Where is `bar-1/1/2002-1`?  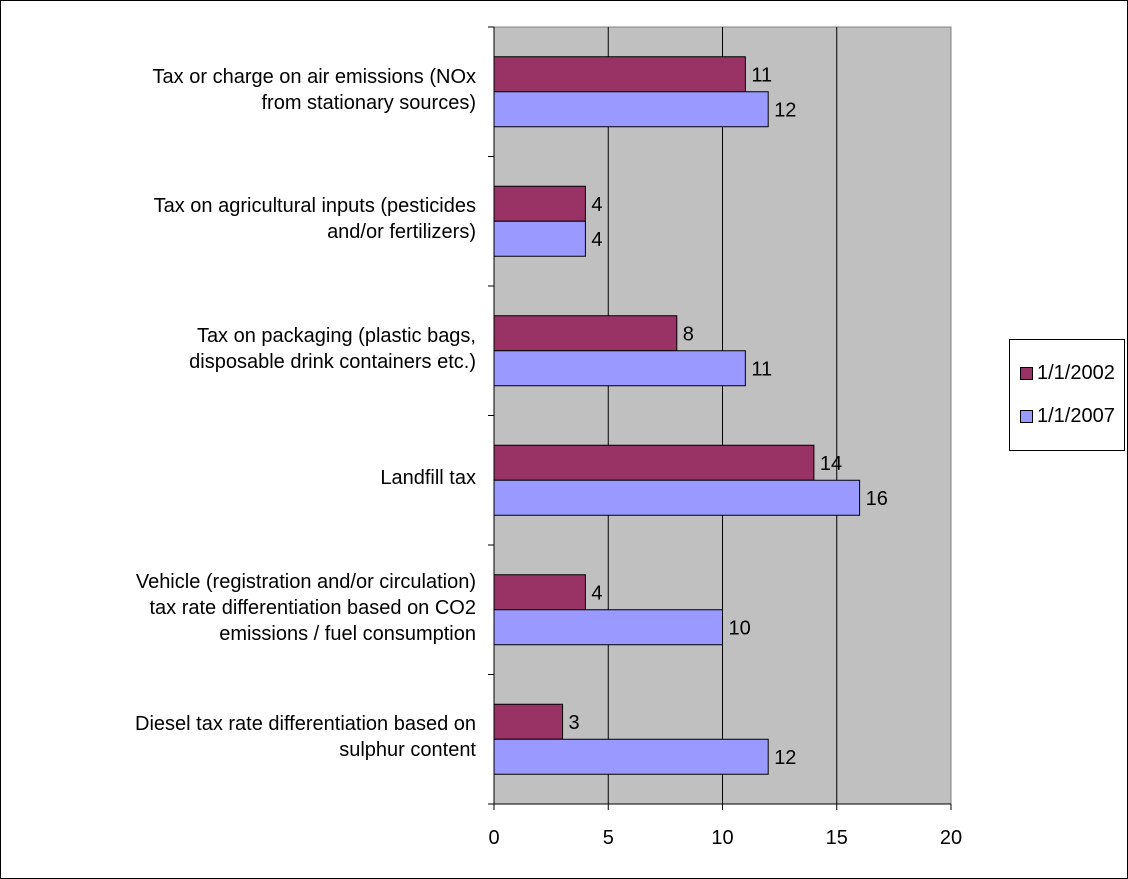 bar-1/1/2002-1 is located at coordinates (539, 203).